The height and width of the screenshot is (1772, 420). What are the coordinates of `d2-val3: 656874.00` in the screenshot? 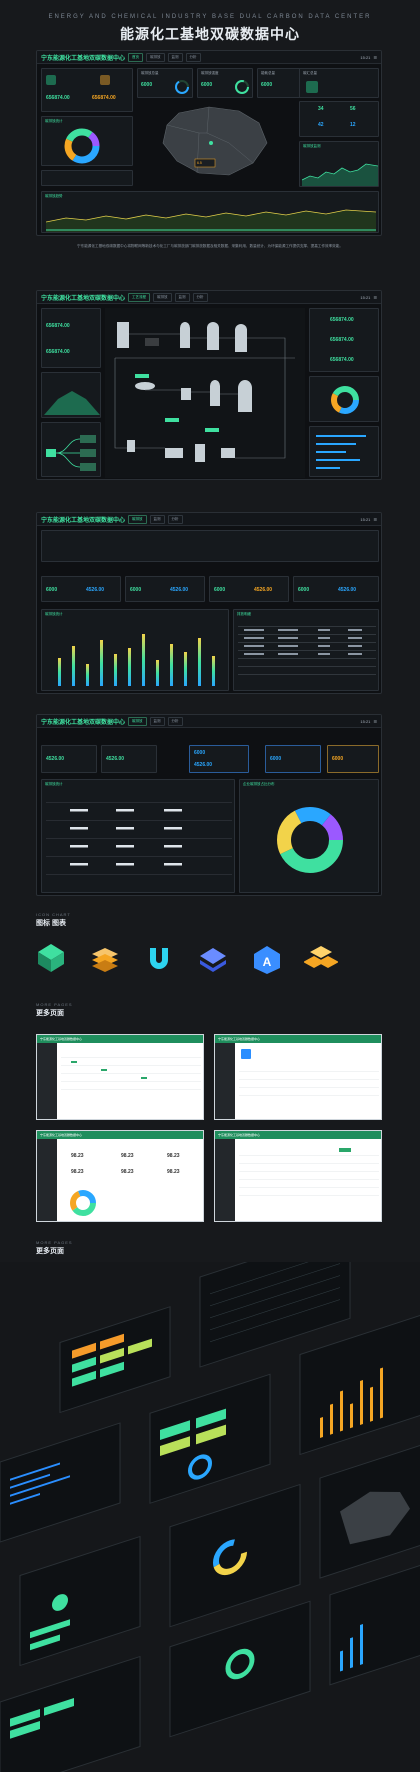 It's located at (342, 320).